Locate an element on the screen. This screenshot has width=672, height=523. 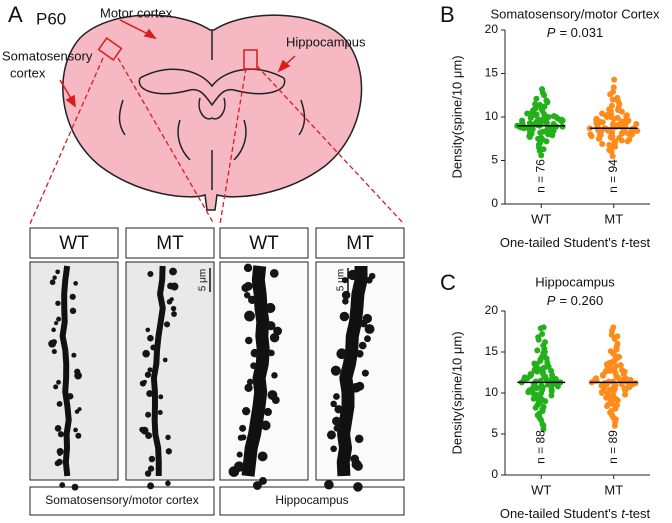
x-label-part: -test is located at coordinates (638, 513).